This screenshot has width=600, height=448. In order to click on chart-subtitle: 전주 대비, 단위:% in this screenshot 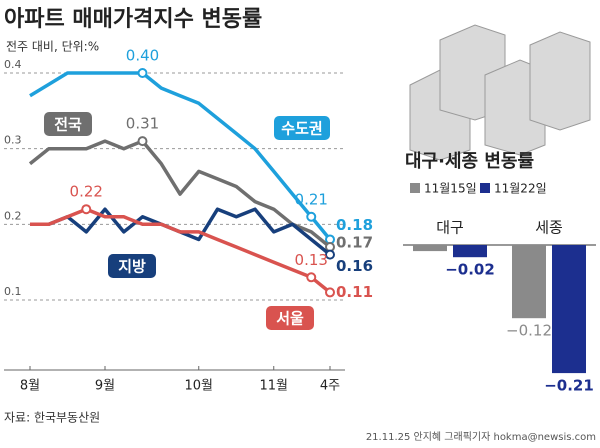, I will do `click(52, 47)`.